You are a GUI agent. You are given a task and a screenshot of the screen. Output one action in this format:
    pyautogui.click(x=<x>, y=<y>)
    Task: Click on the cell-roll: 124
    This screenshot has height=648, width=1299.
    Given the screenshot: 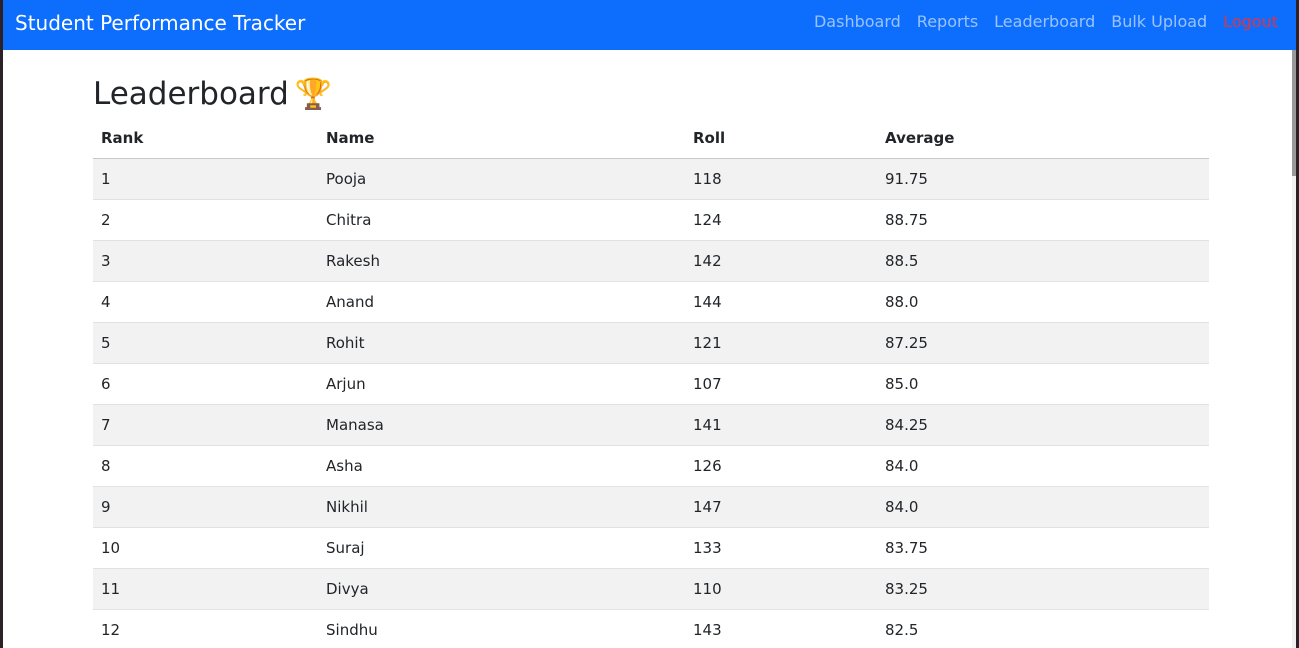 What is the action you would take?
    pyautogui.click(x=781, y=220)
    